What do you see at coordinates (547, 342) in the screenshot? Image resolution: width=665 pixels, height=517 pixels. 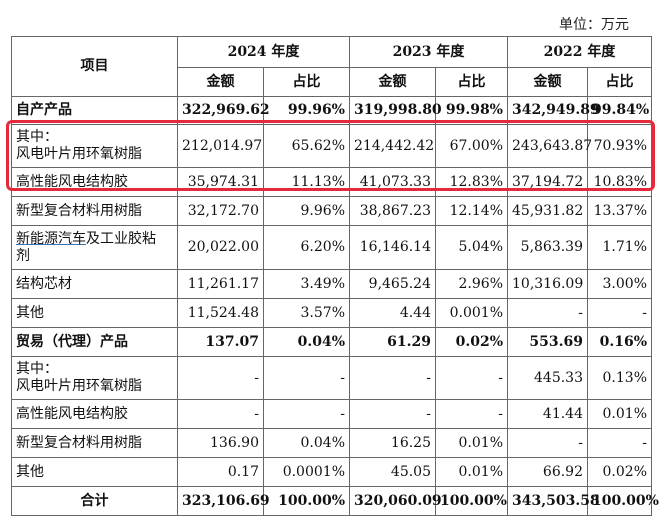 I see `amount-cell: 553.69` at bounding box center [547, 342].